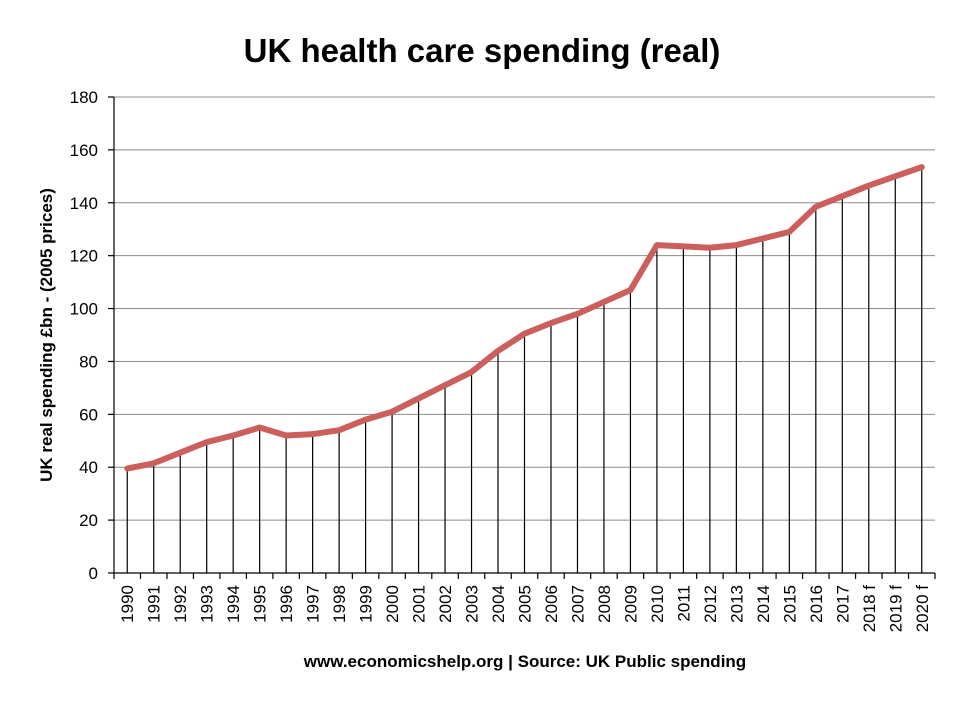 This screenshot has width=963, height=702. I want to click on x-tick-label: 1993, so click(207, 604).